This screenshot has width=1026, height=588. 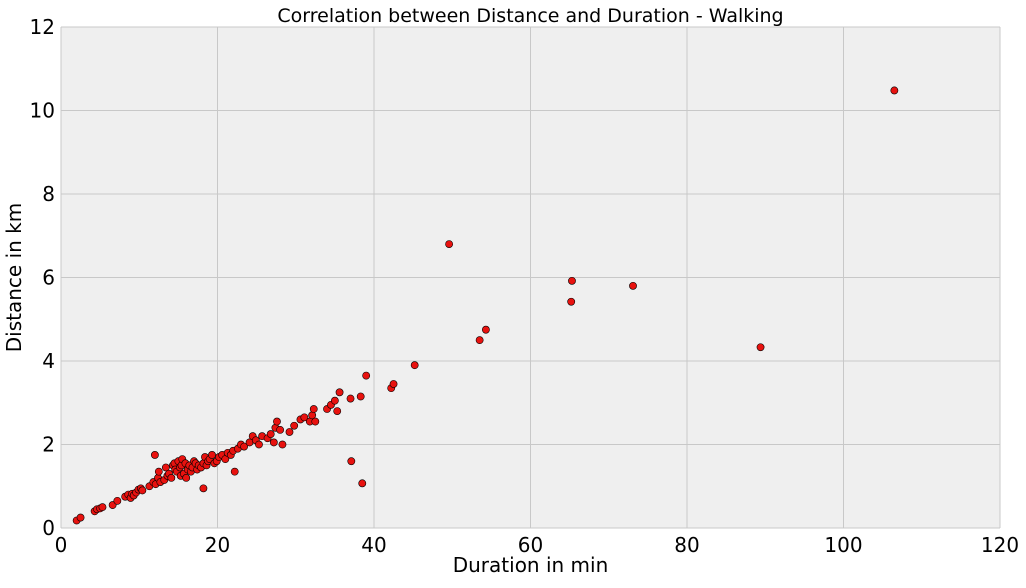 What do you see at coordinates (42, 111) in the screenshot?
I see `y-tick-label: 10` at bounding box center [42, 111].